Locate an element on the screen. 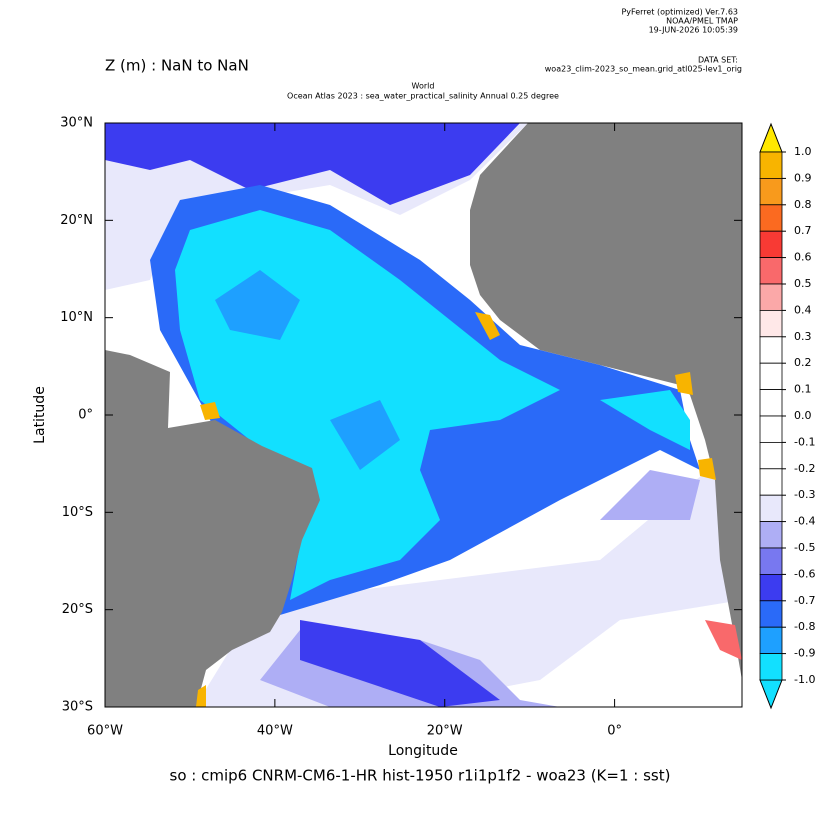 This screenshot has height=832, width=832. org: NOAA/PMEL TMAP is located at coordinates (702, 21).